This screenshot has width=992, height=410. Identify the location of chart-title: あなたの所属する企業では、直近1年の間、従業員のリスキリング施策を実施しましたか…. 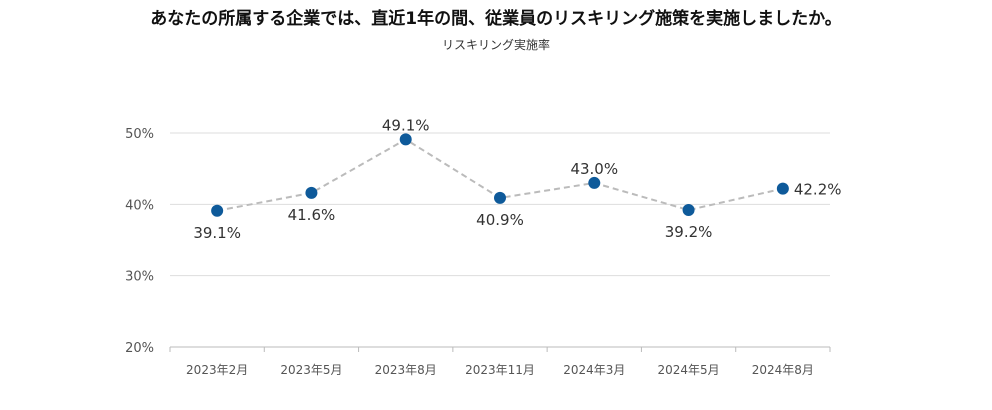
(496, 19).